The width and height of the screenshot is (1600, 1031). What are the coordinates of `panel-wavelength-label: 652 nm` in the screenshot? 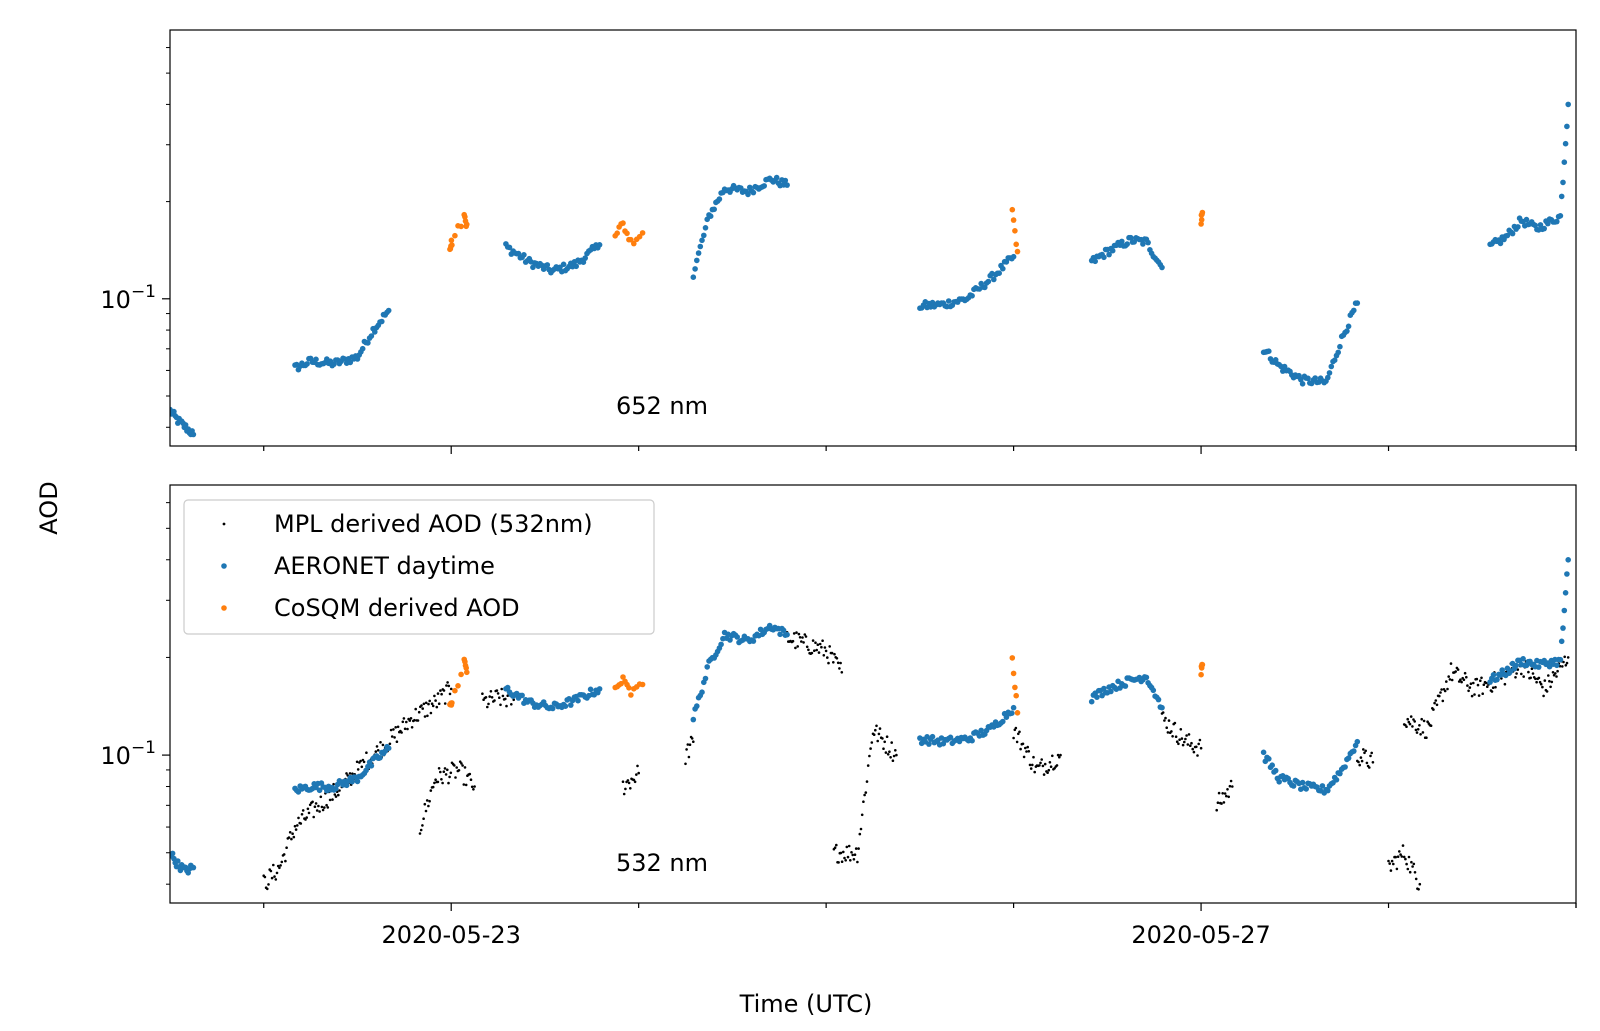 It's located at (662, 406).